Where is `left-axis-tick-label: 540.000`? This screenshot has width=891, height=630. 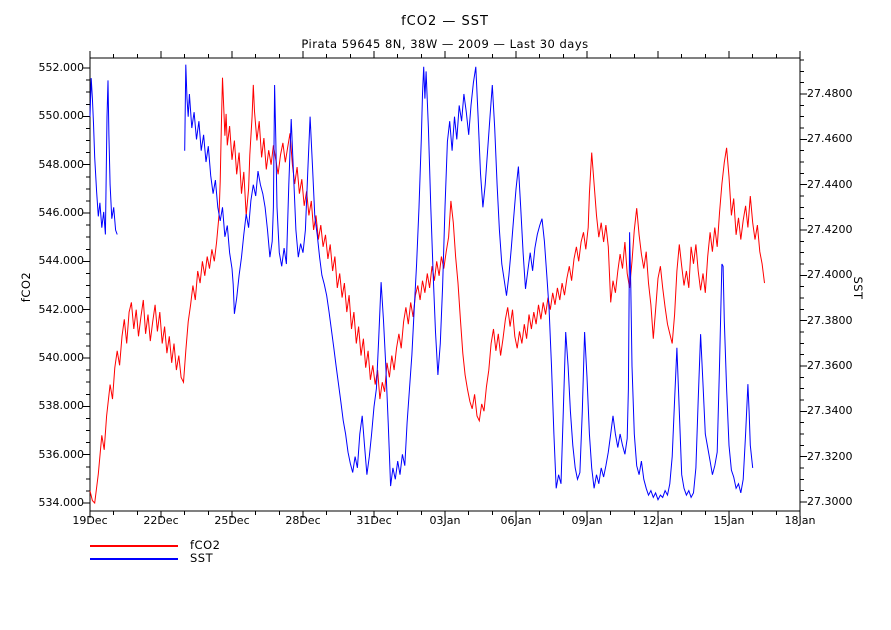
left-axis-tick-label: 540.000 is located at coordinates (61, 357).